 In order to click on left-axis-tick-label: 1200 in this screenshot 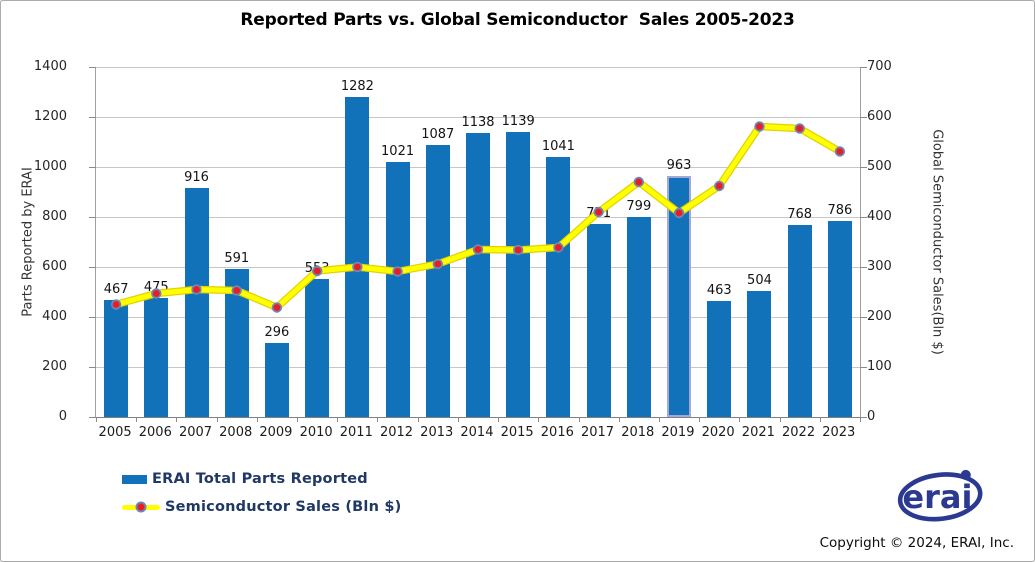, I will do `click(50, 116)`.